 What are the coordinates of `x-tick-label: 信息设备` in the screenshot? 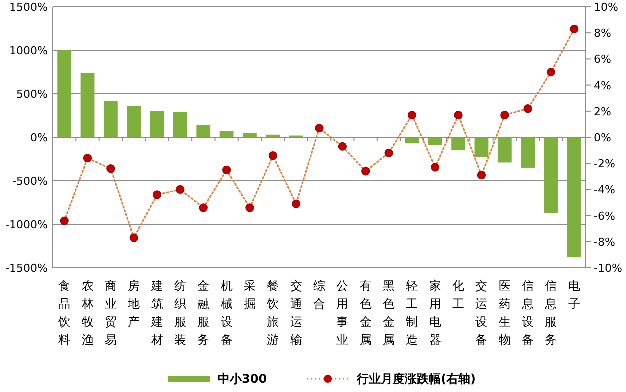 It's located at (527, 313).